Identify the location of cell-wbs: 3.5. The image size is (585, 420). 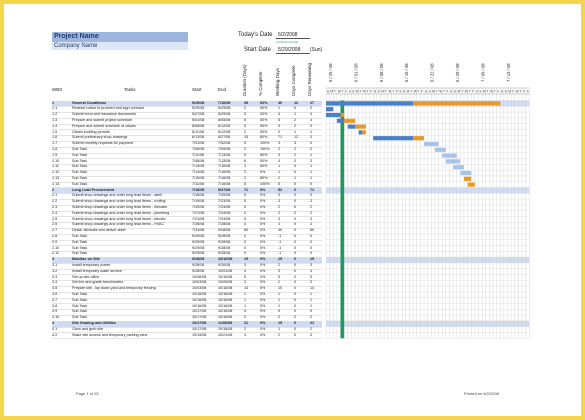
(55, 288).